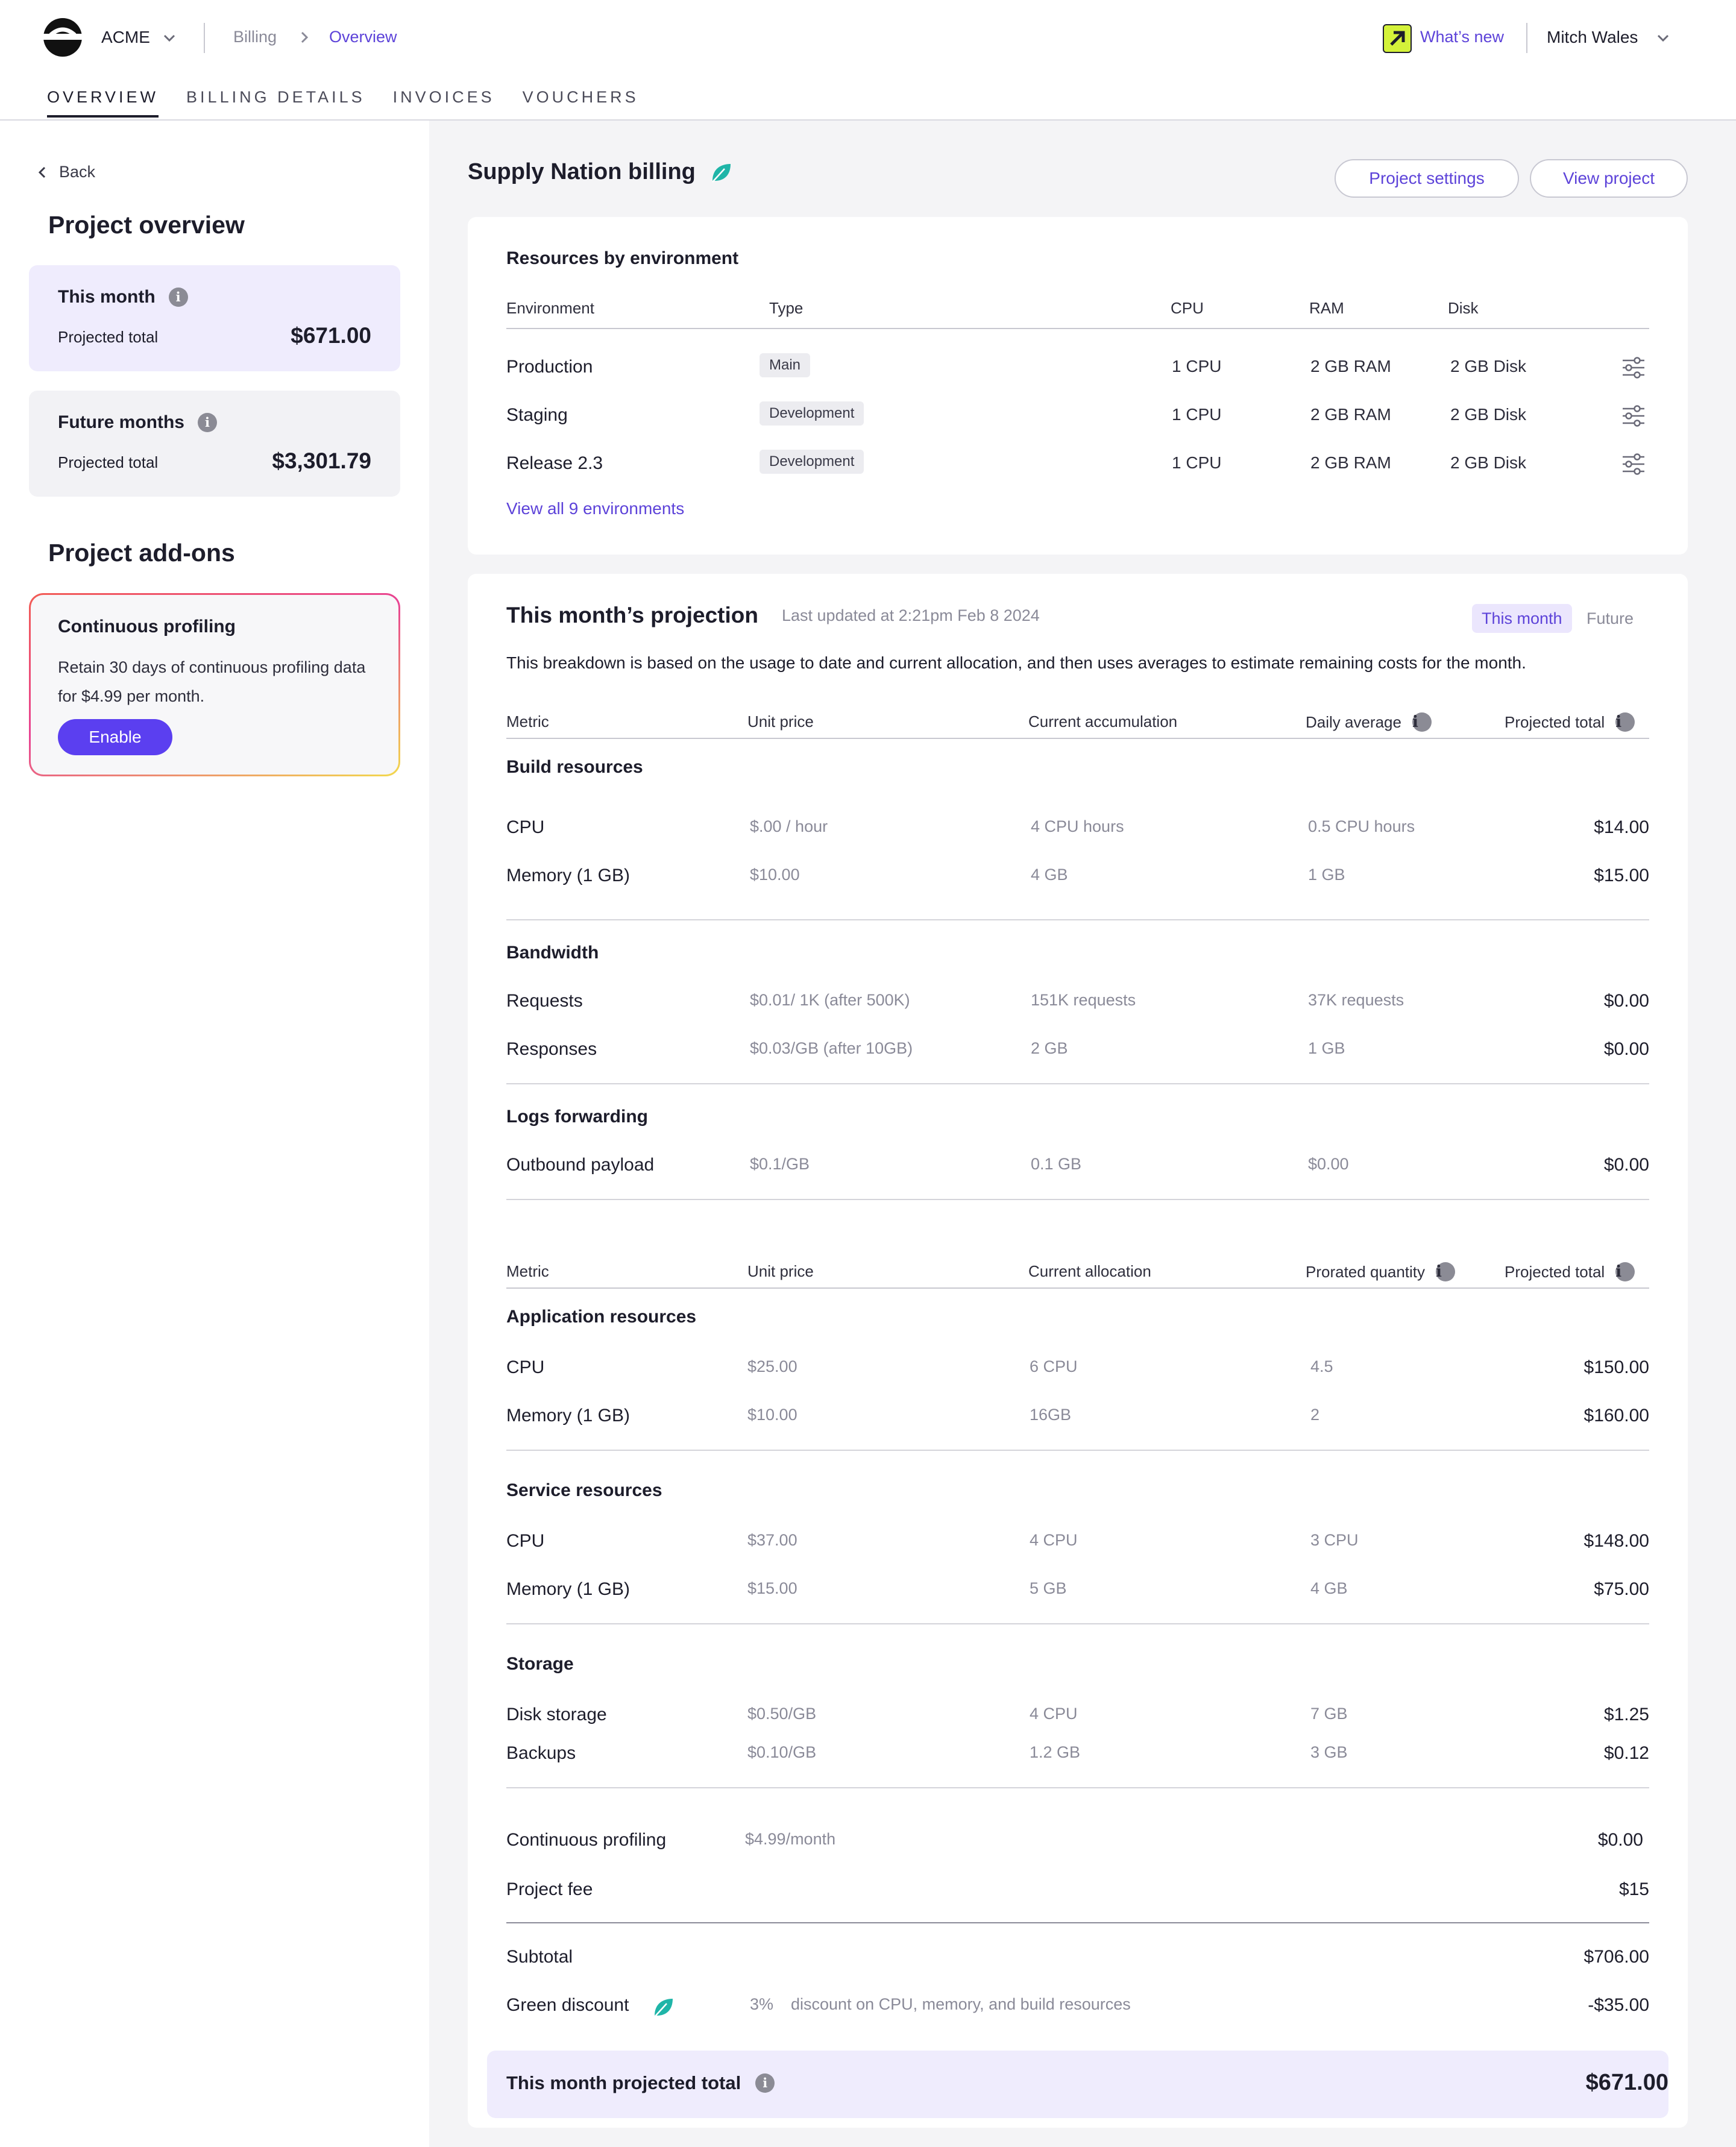 Image resolution: width=1736 pixels, height=2147 pixels. Describe the element at coordinates (537, 415) in the screenshot. I see `environment-name: Staging` at that location.